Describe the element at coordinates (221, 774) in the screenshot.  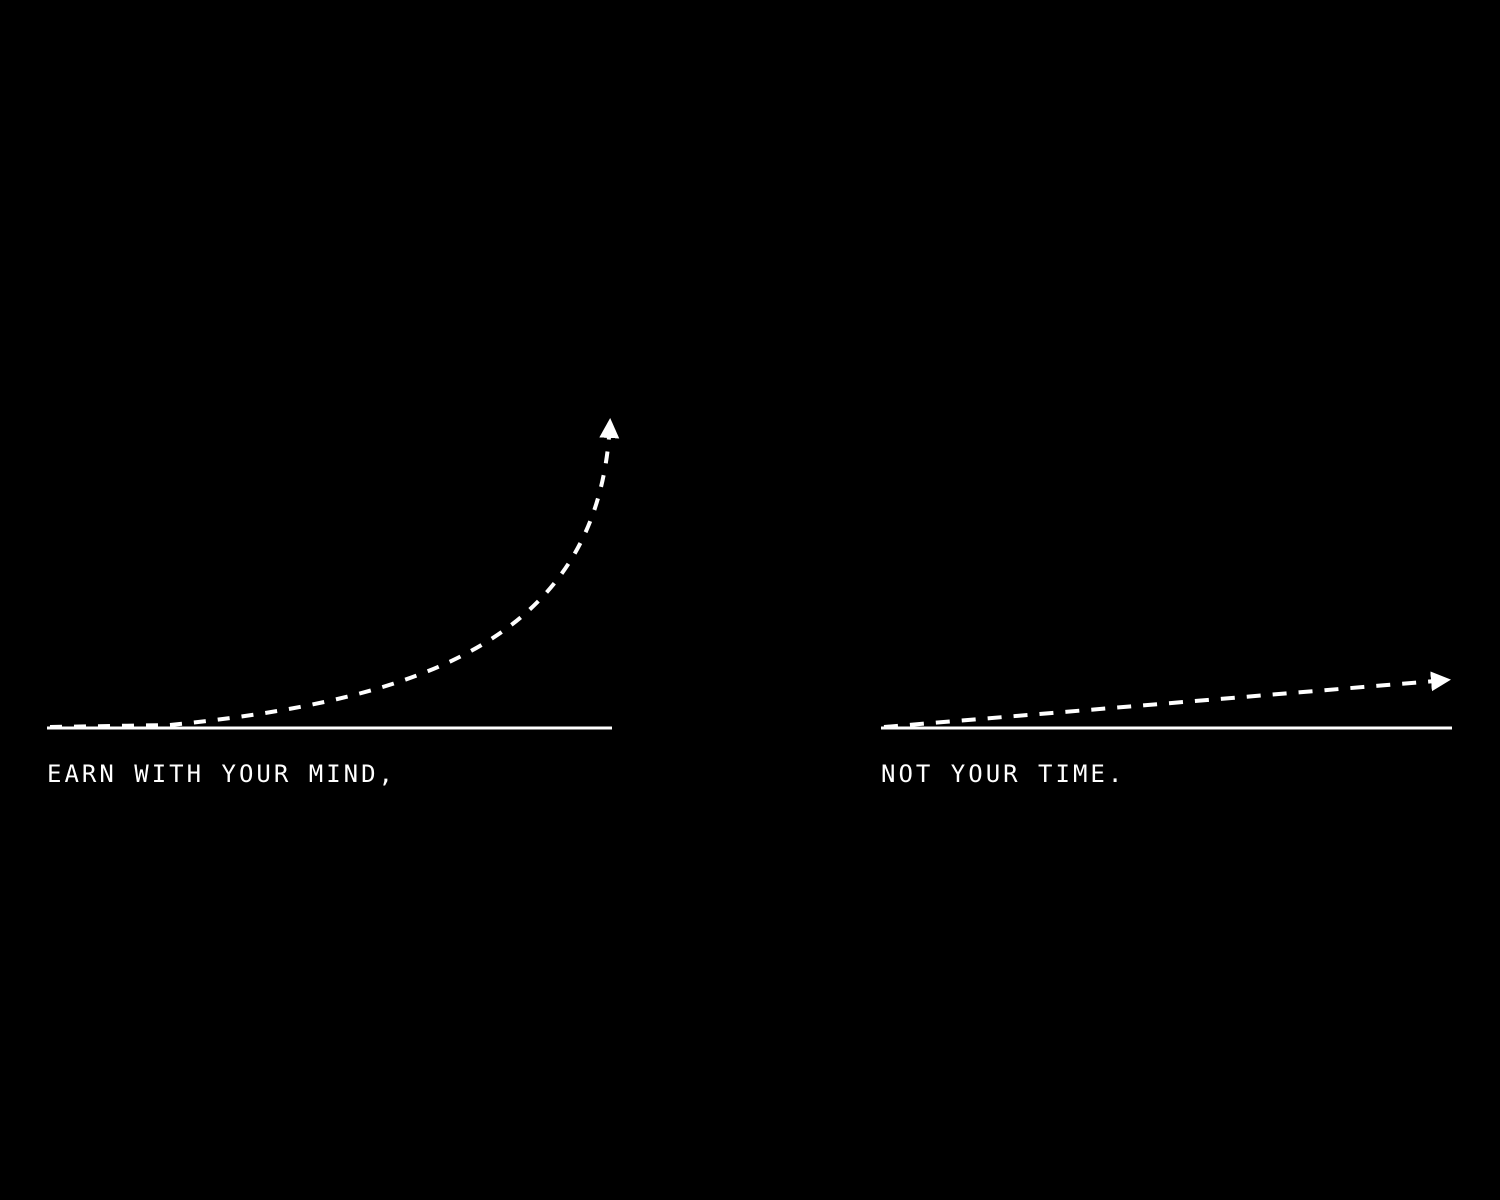
I see `left-caption: EARN WITH YOUR MIND,` at that location.